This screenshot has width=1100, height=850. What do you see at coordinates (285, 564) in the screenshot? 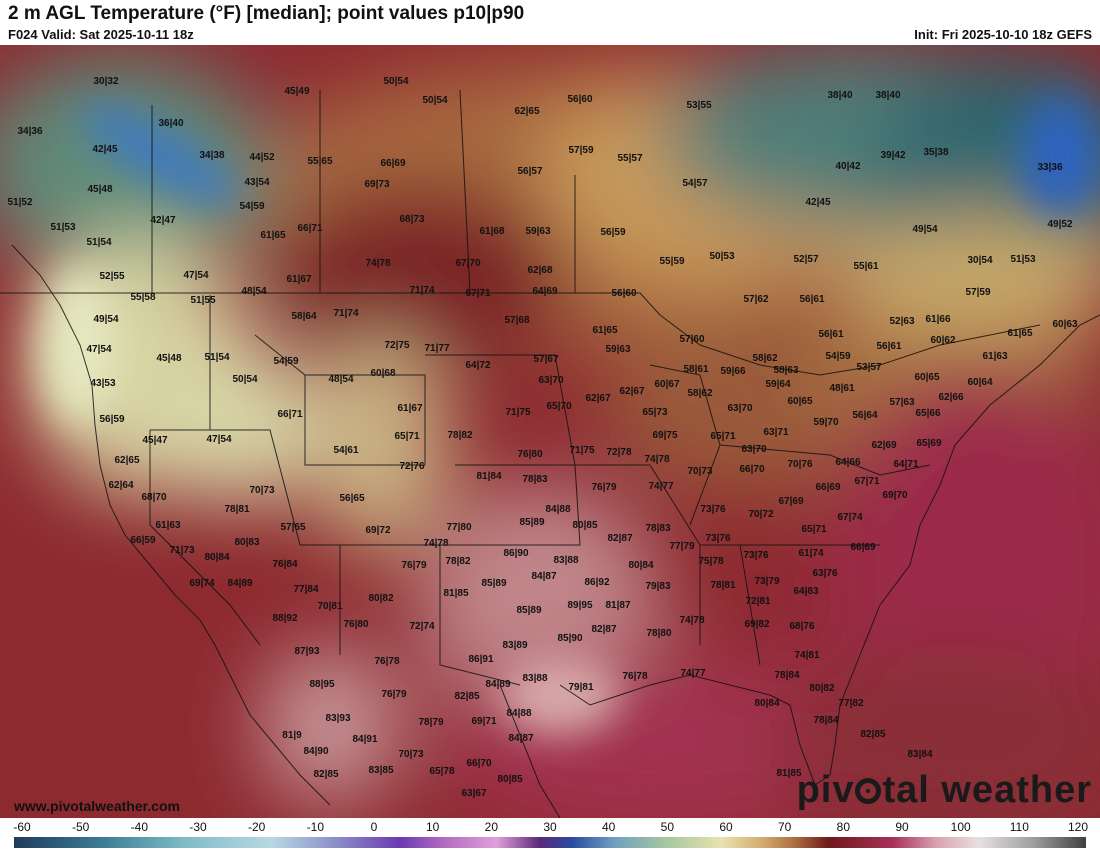
I see `point-value: 76|84` at bounding box center [285, 564].